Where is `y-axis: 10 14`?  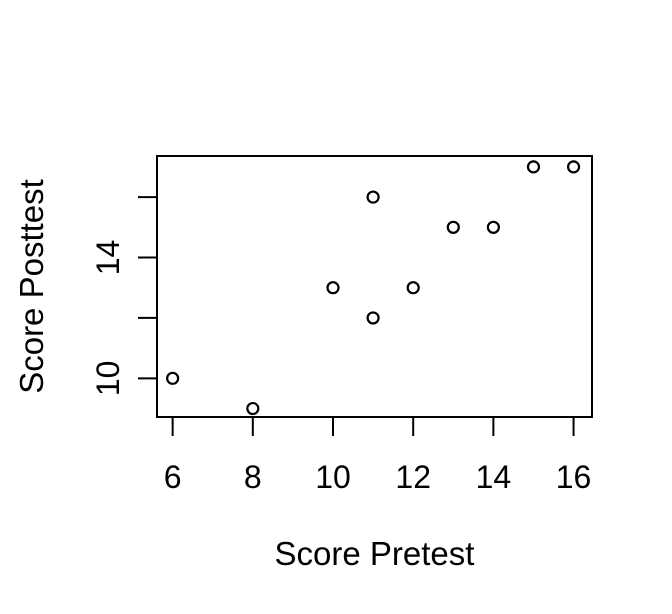
y-axis: 10 14 is located at coordinates (123, 296).